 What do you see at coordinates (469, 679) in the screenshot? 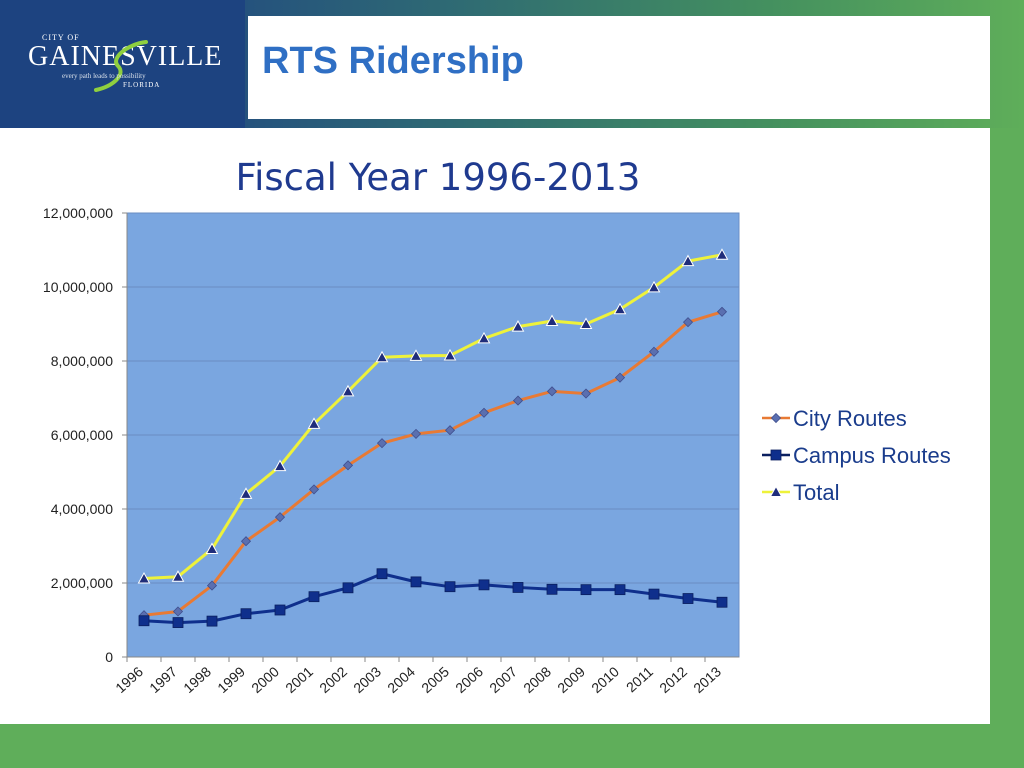
I see `x-tick-label: 2006` at bounding box center [469, 679].